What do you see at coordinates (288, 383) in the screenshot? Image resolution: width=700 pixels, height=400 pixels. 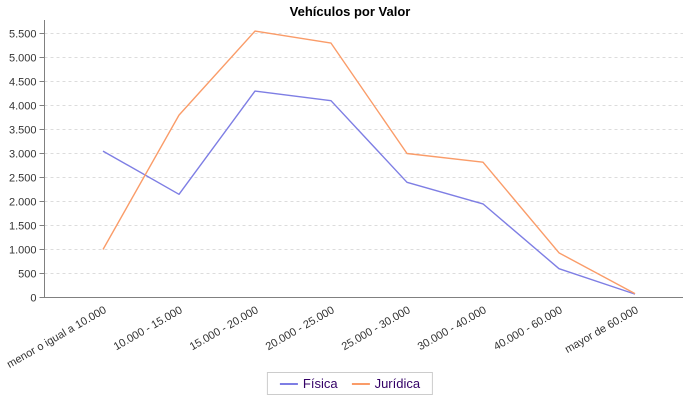 I see `fisica-line-swatch` at bounding box center [288, 383].